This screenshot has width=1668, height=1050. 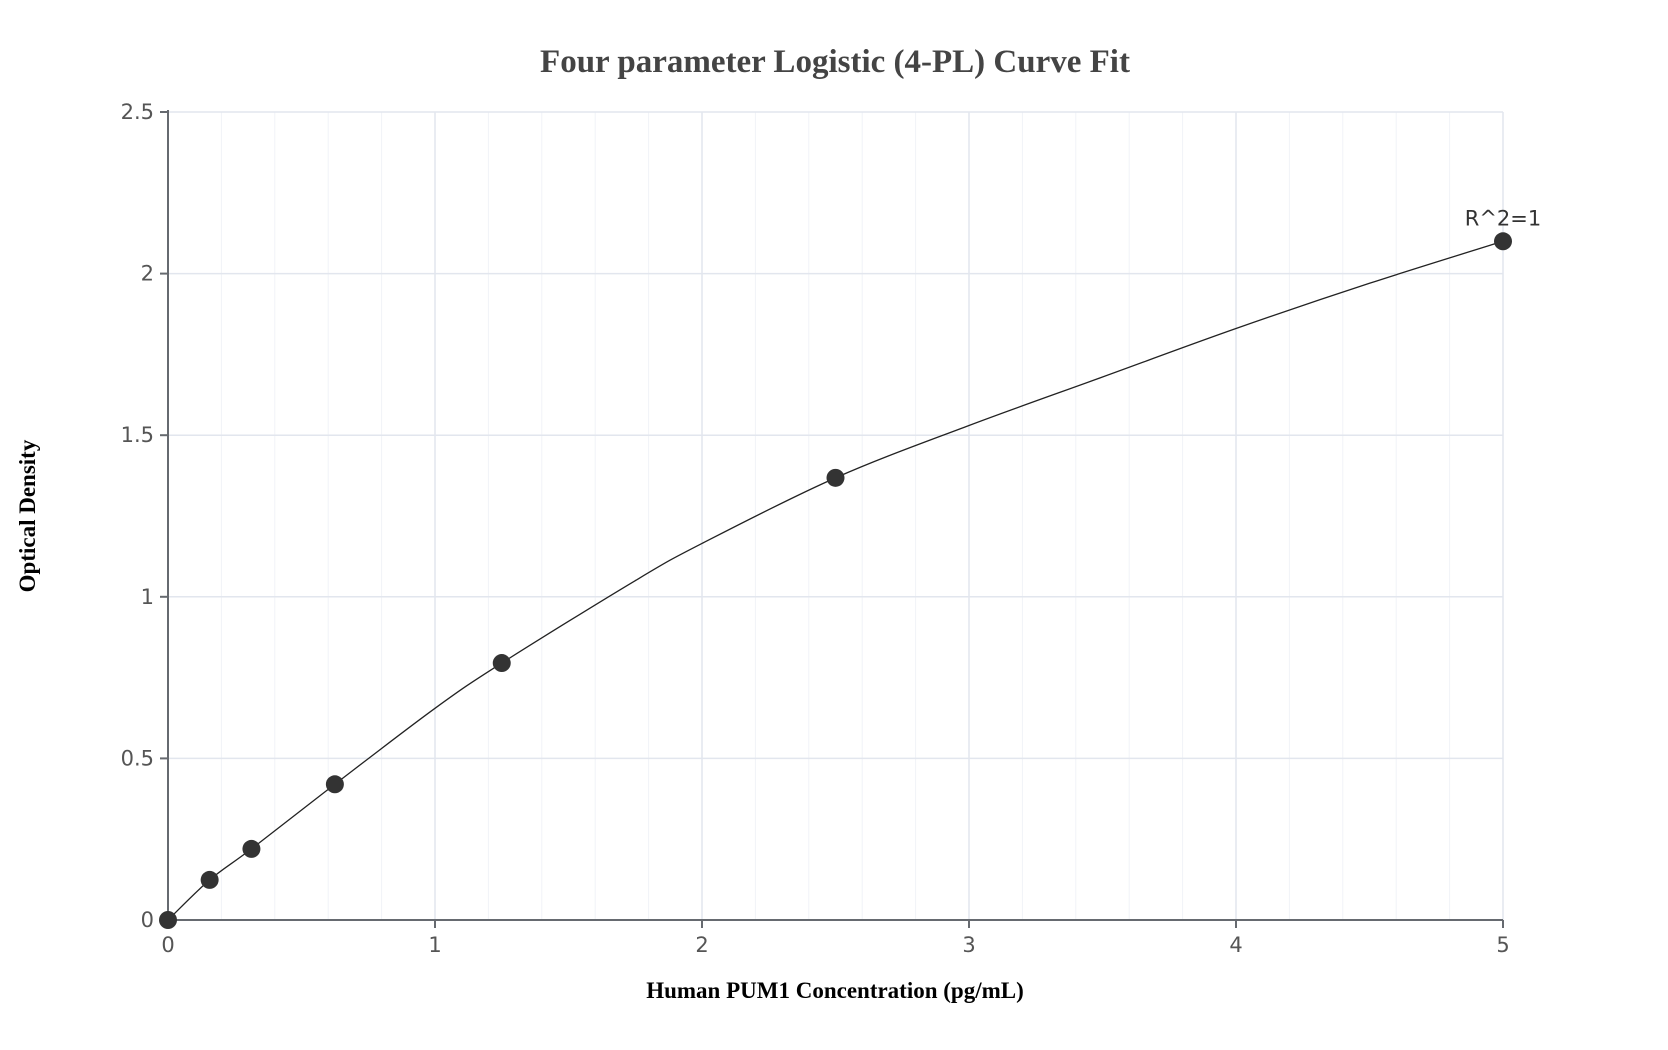 I want to click on r-squared-annotation: R^2=1, so click(x=1503, y=218).